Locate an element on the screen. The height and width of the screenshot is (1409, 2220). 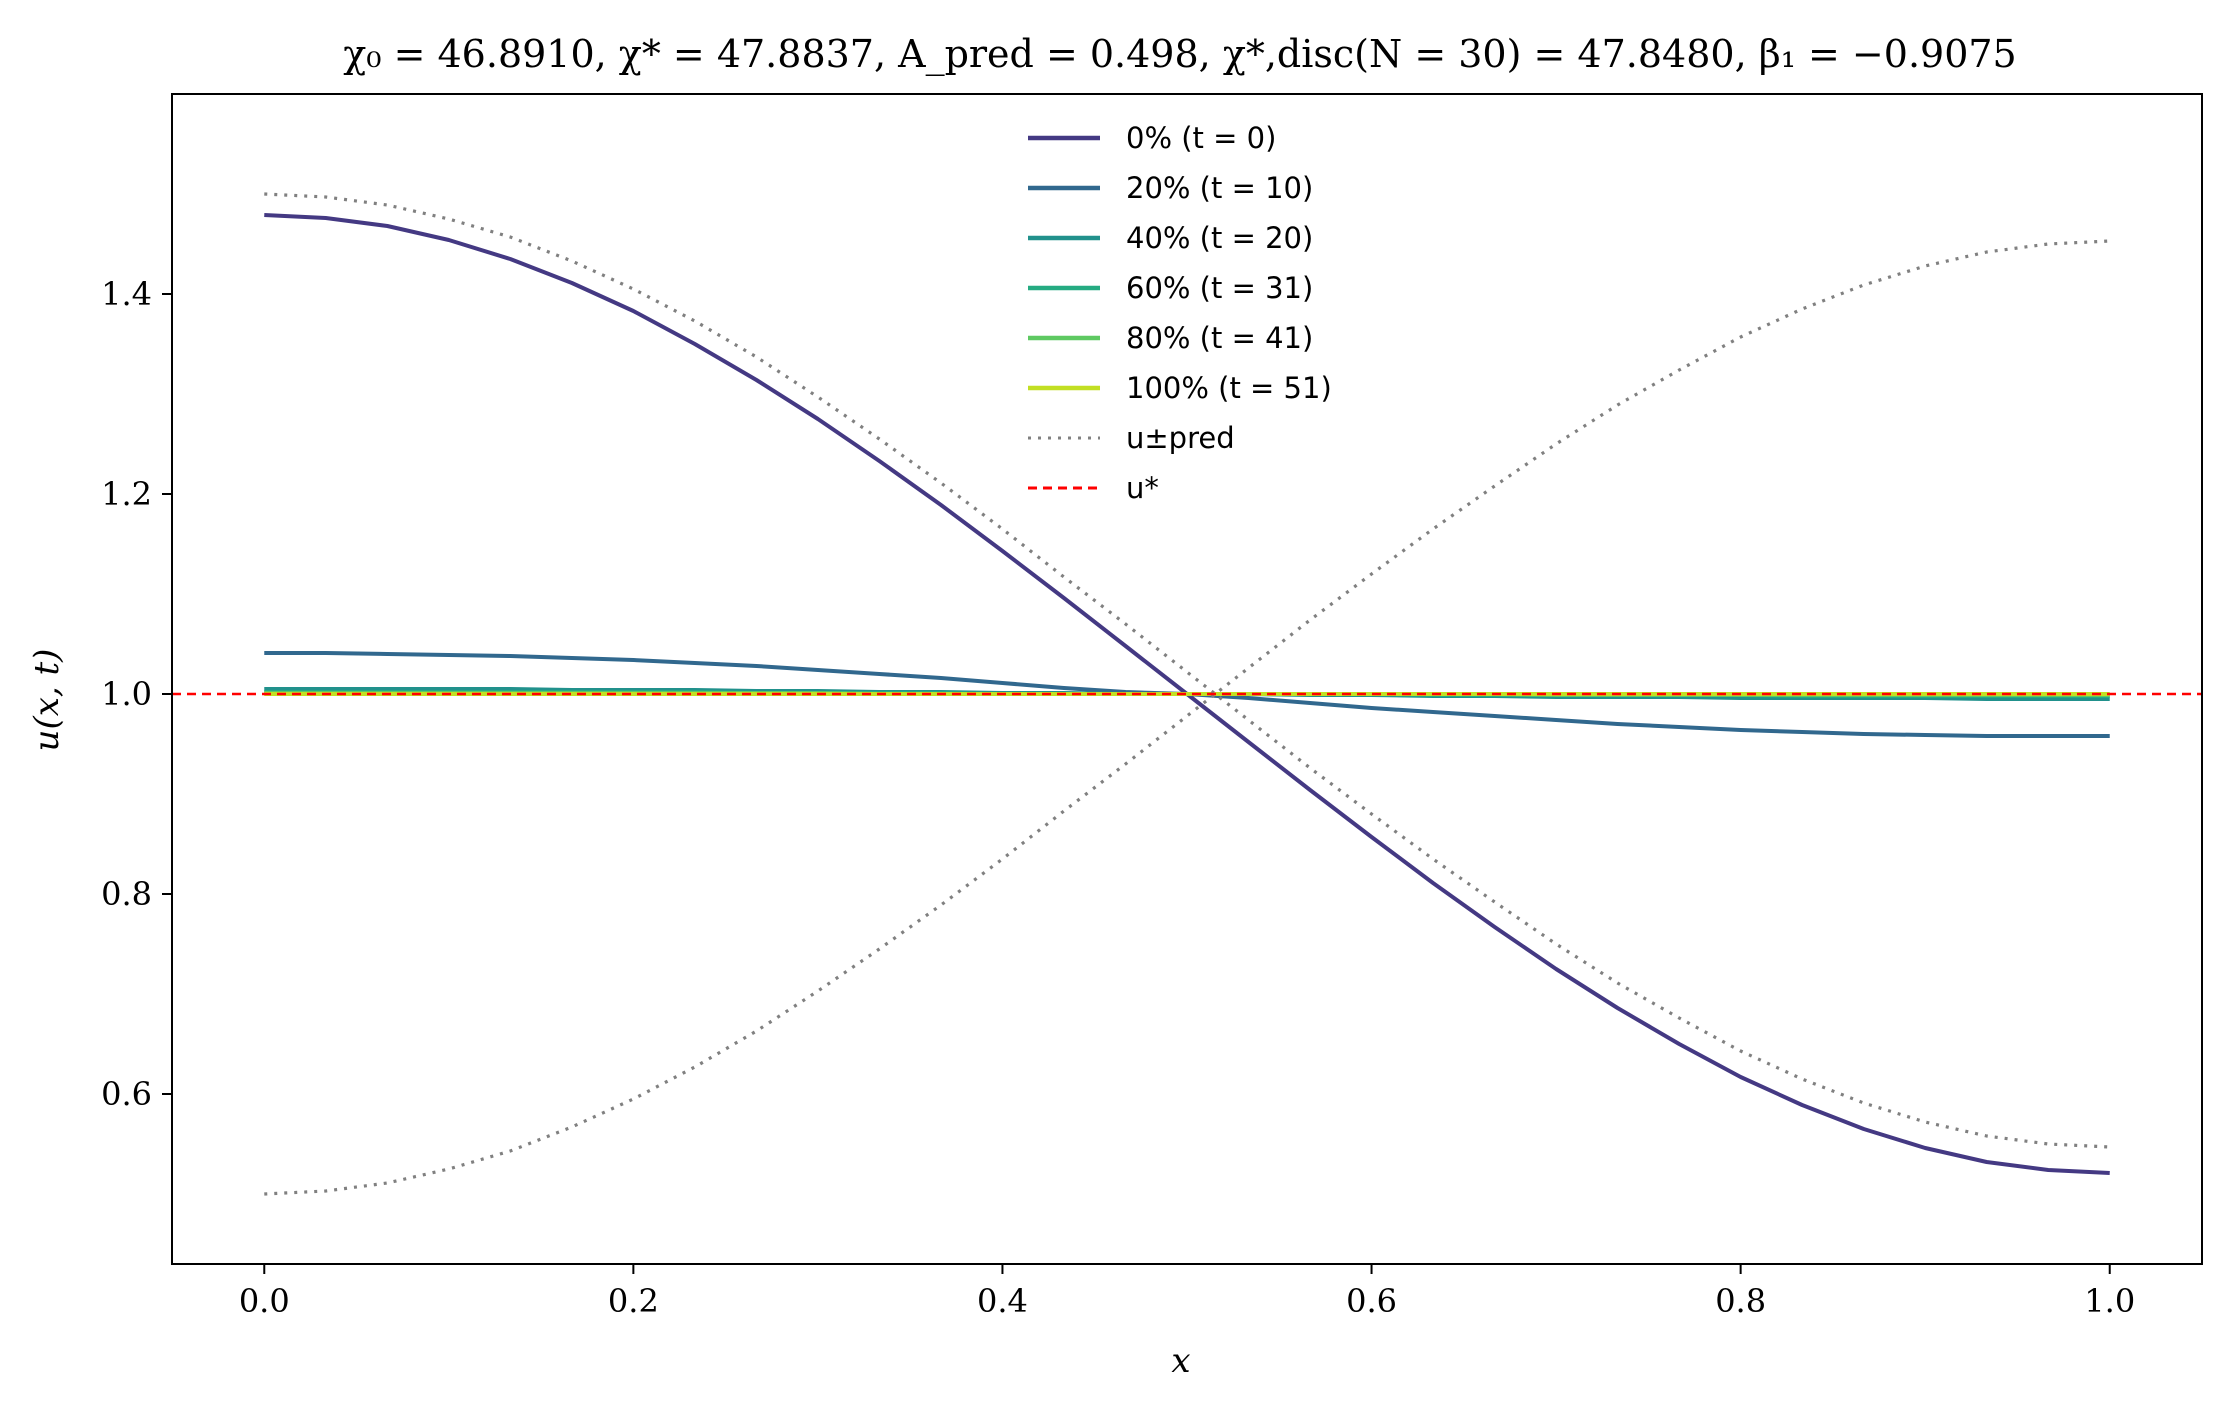
y-tick-label: 1.2 is located at coordinates (126, 494).